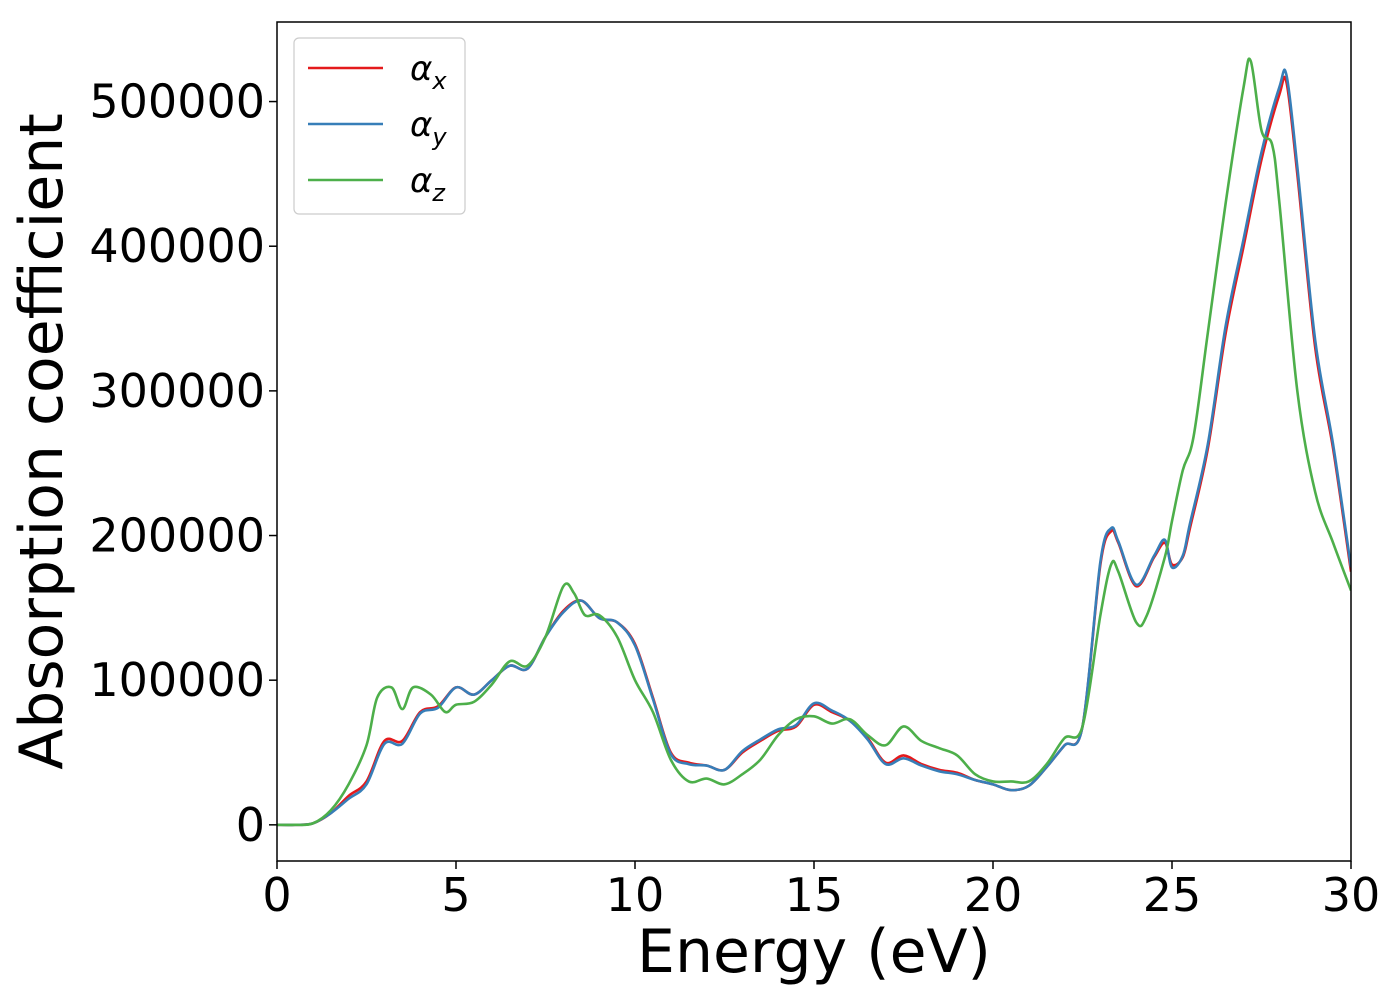 This screenshot has width=1400, height=1000. I want to click on y-tick-label: 400000, so click(177, 246).